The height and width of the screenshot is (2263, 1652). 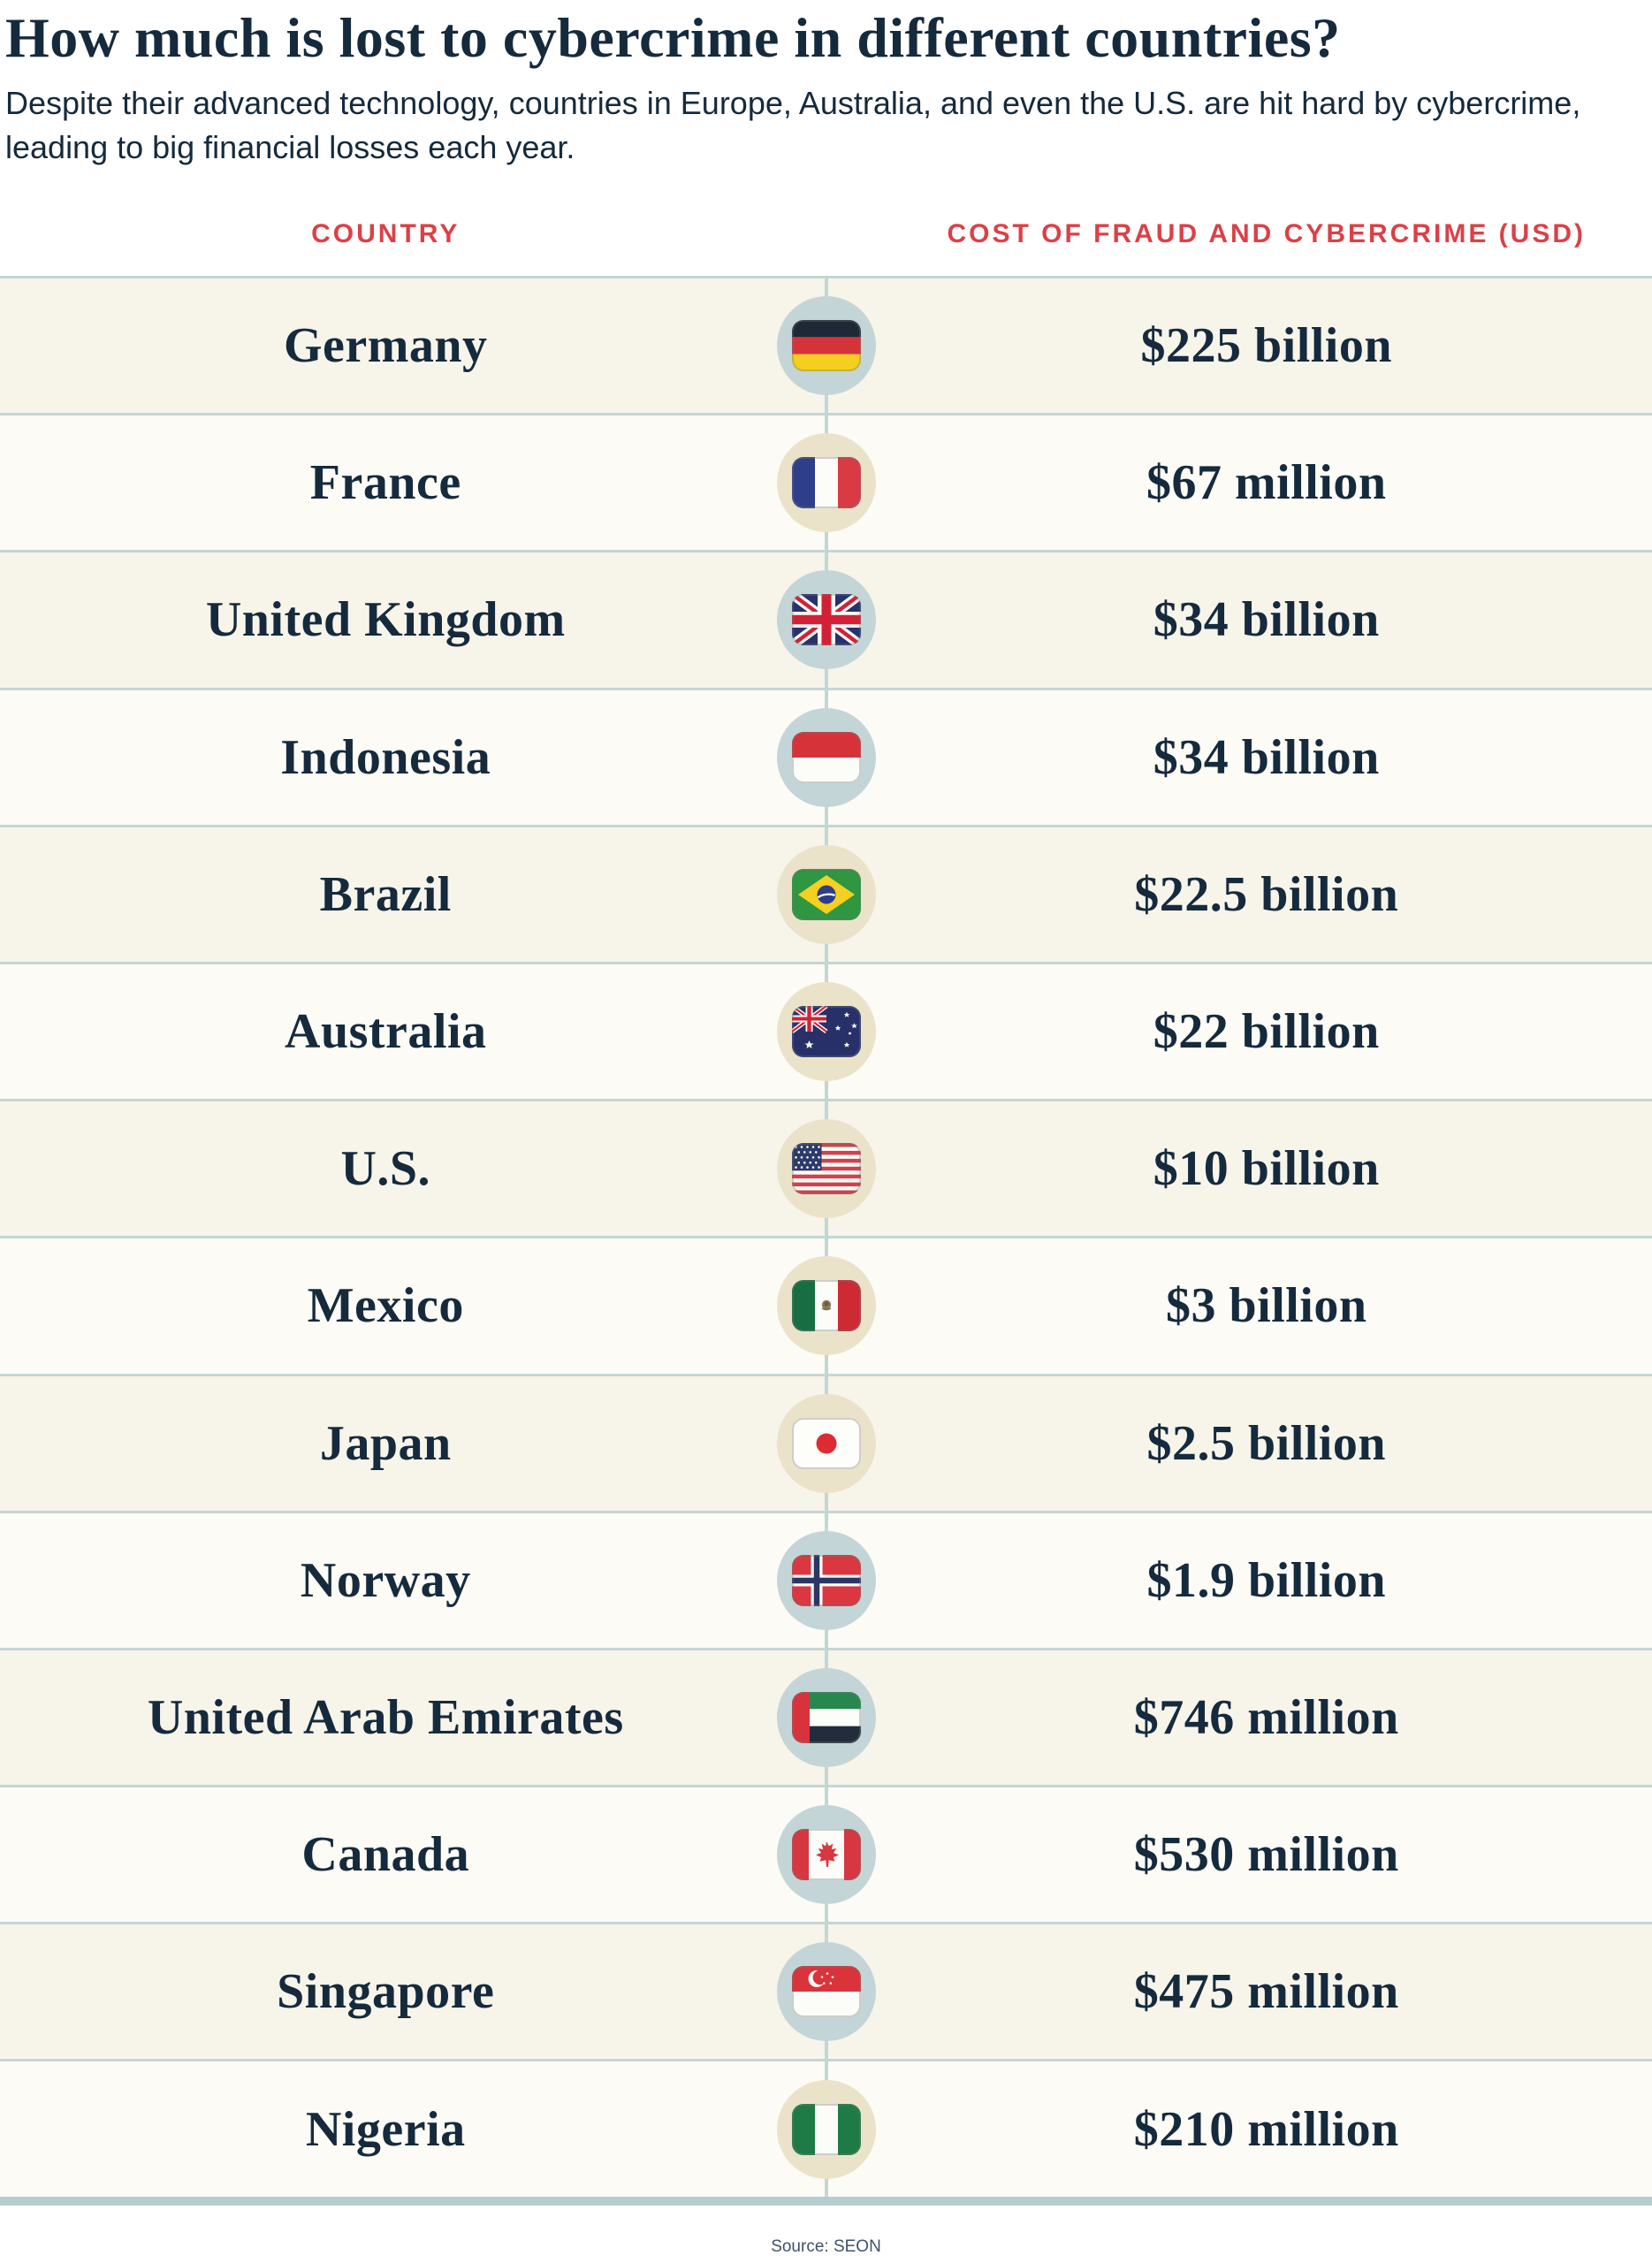 I want to click on country-name: Japan, so click(x=386, y=1443).